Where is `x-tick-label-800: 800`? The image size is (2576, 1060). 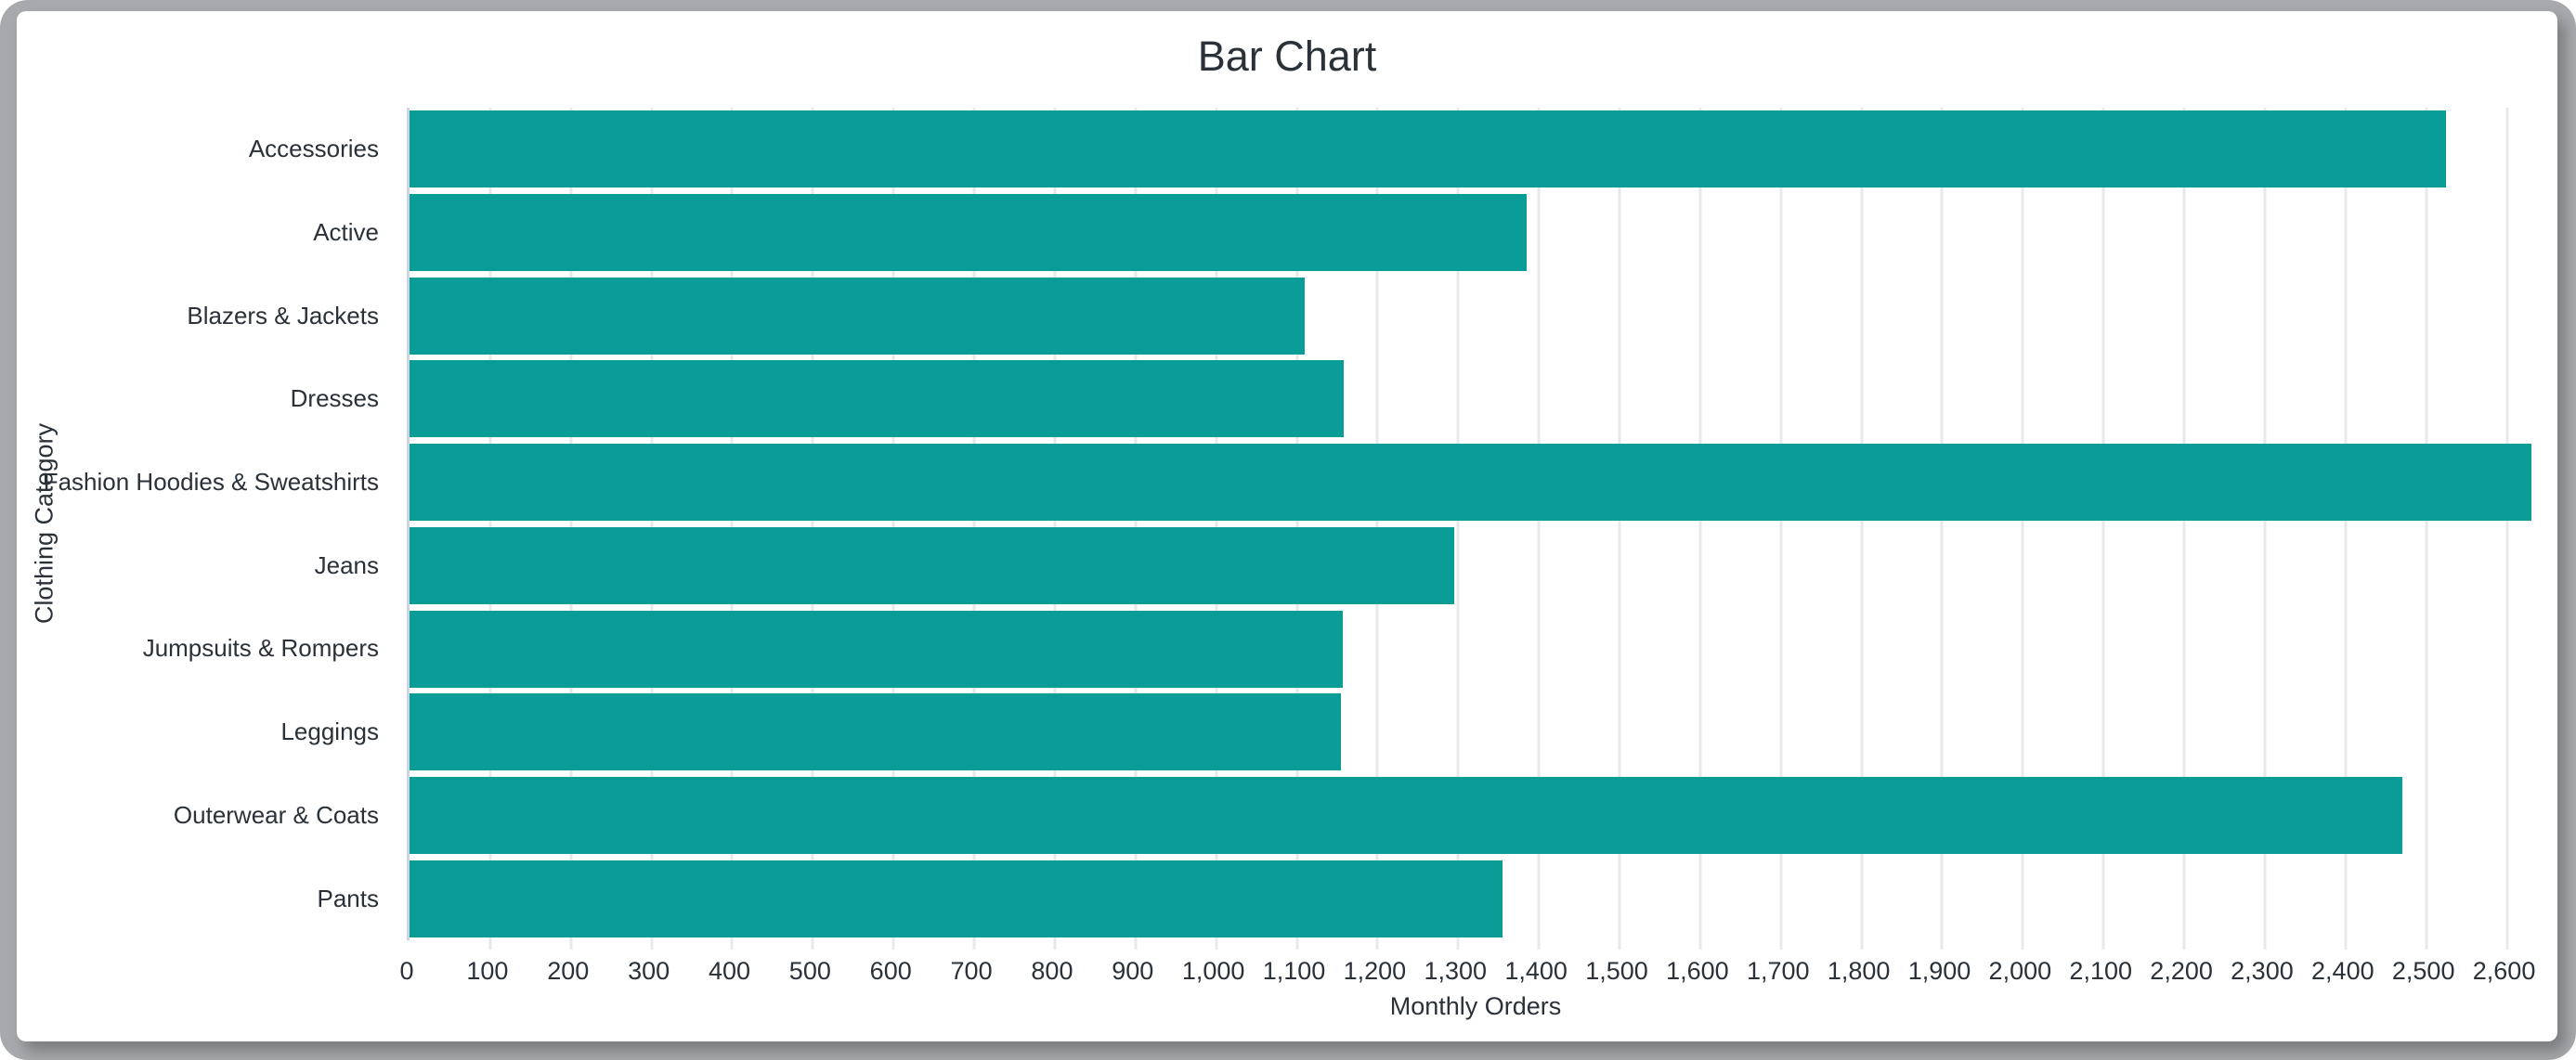 x-tick-label-800: 800 is located at coordinates (1052, 971).